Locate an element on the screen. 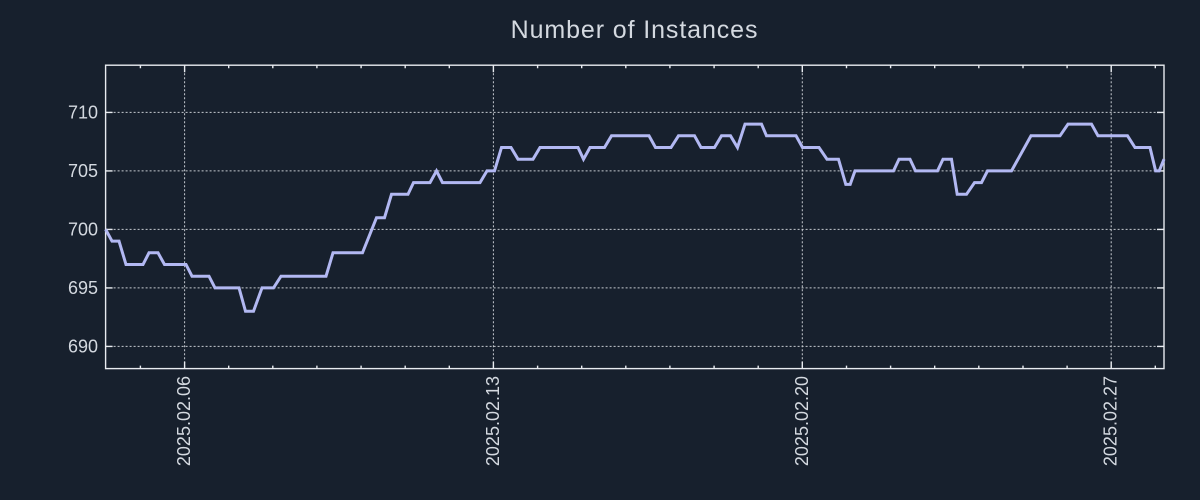 This screenshot has height=500, width=1200. svg-text: 705 is located at coordinates (83, 171).